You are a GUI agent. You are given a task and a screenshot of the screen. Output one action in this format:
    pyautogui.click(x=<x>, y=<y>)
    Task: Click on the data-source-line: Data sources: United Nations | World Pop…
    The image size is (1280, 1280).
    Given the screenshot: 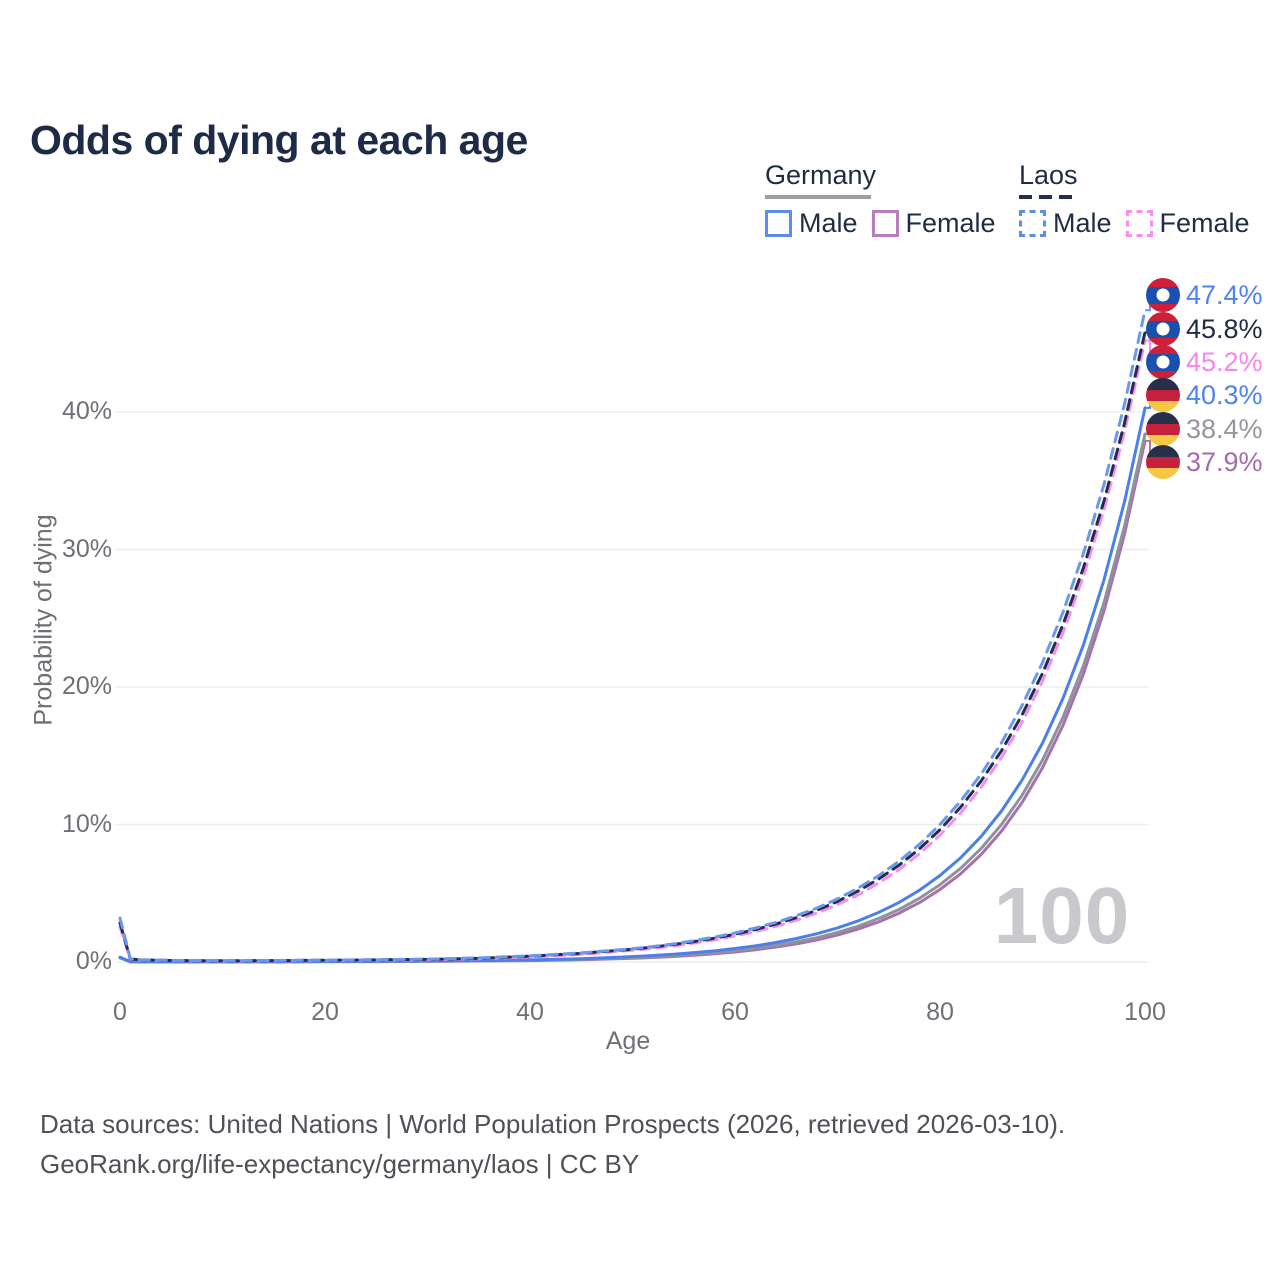 What is the action you would take?
    pyautogui.click(x=553, y=1124)
    